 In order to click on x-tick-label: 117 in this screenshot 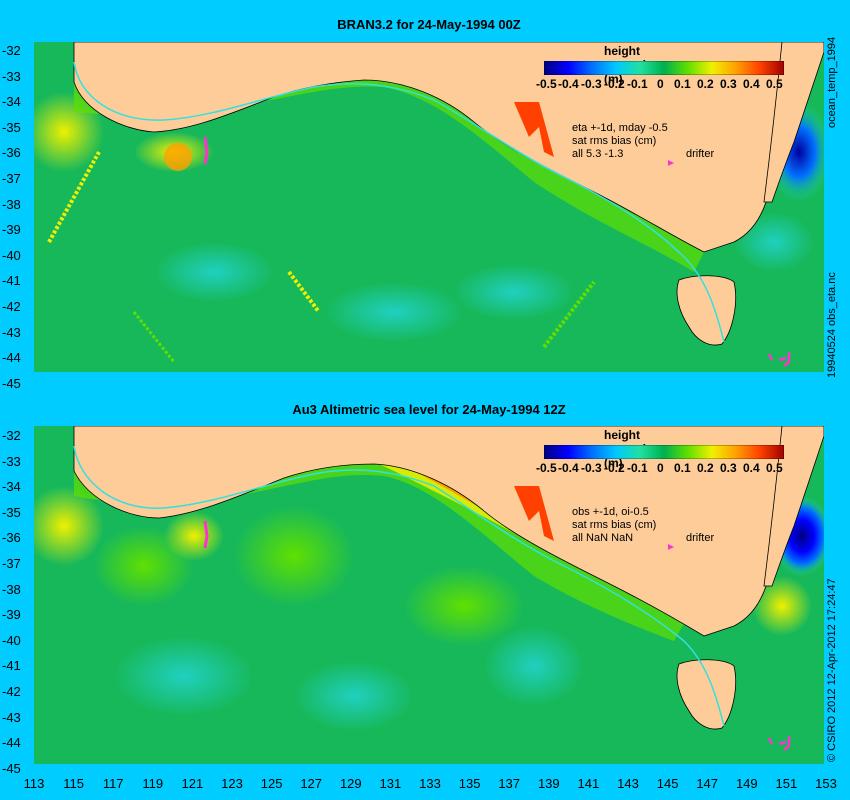, I will do `click(113, 783)`.